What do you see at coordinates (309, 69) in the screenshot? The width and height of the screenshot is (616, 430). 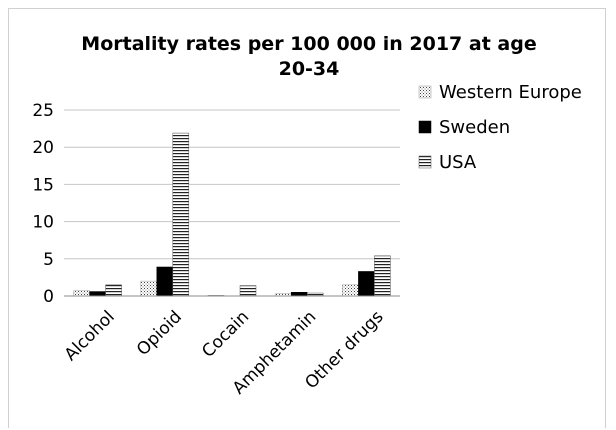 I see `chart-title-line2: 20-34` at bounding box center [309, 69].